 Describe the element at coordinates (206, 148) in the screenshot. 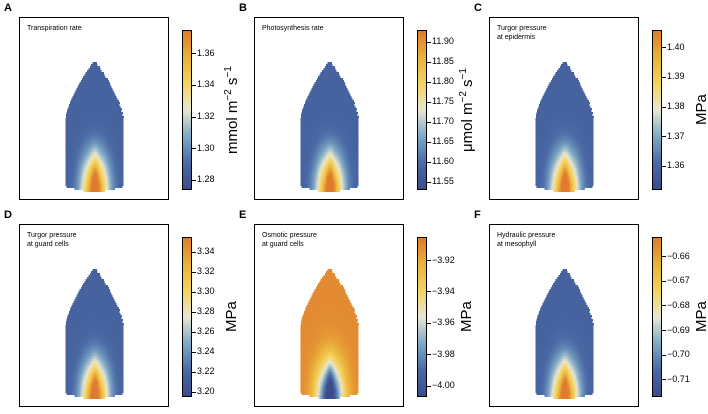

I see `colorbar-tick-label: 1.30` at that location.